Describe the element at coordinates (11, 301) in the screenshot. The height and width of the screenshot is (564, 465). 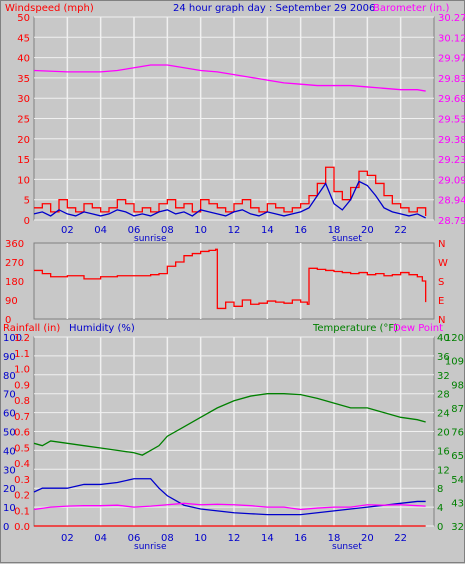
I see `direction-degree-tick: 90` at that location.